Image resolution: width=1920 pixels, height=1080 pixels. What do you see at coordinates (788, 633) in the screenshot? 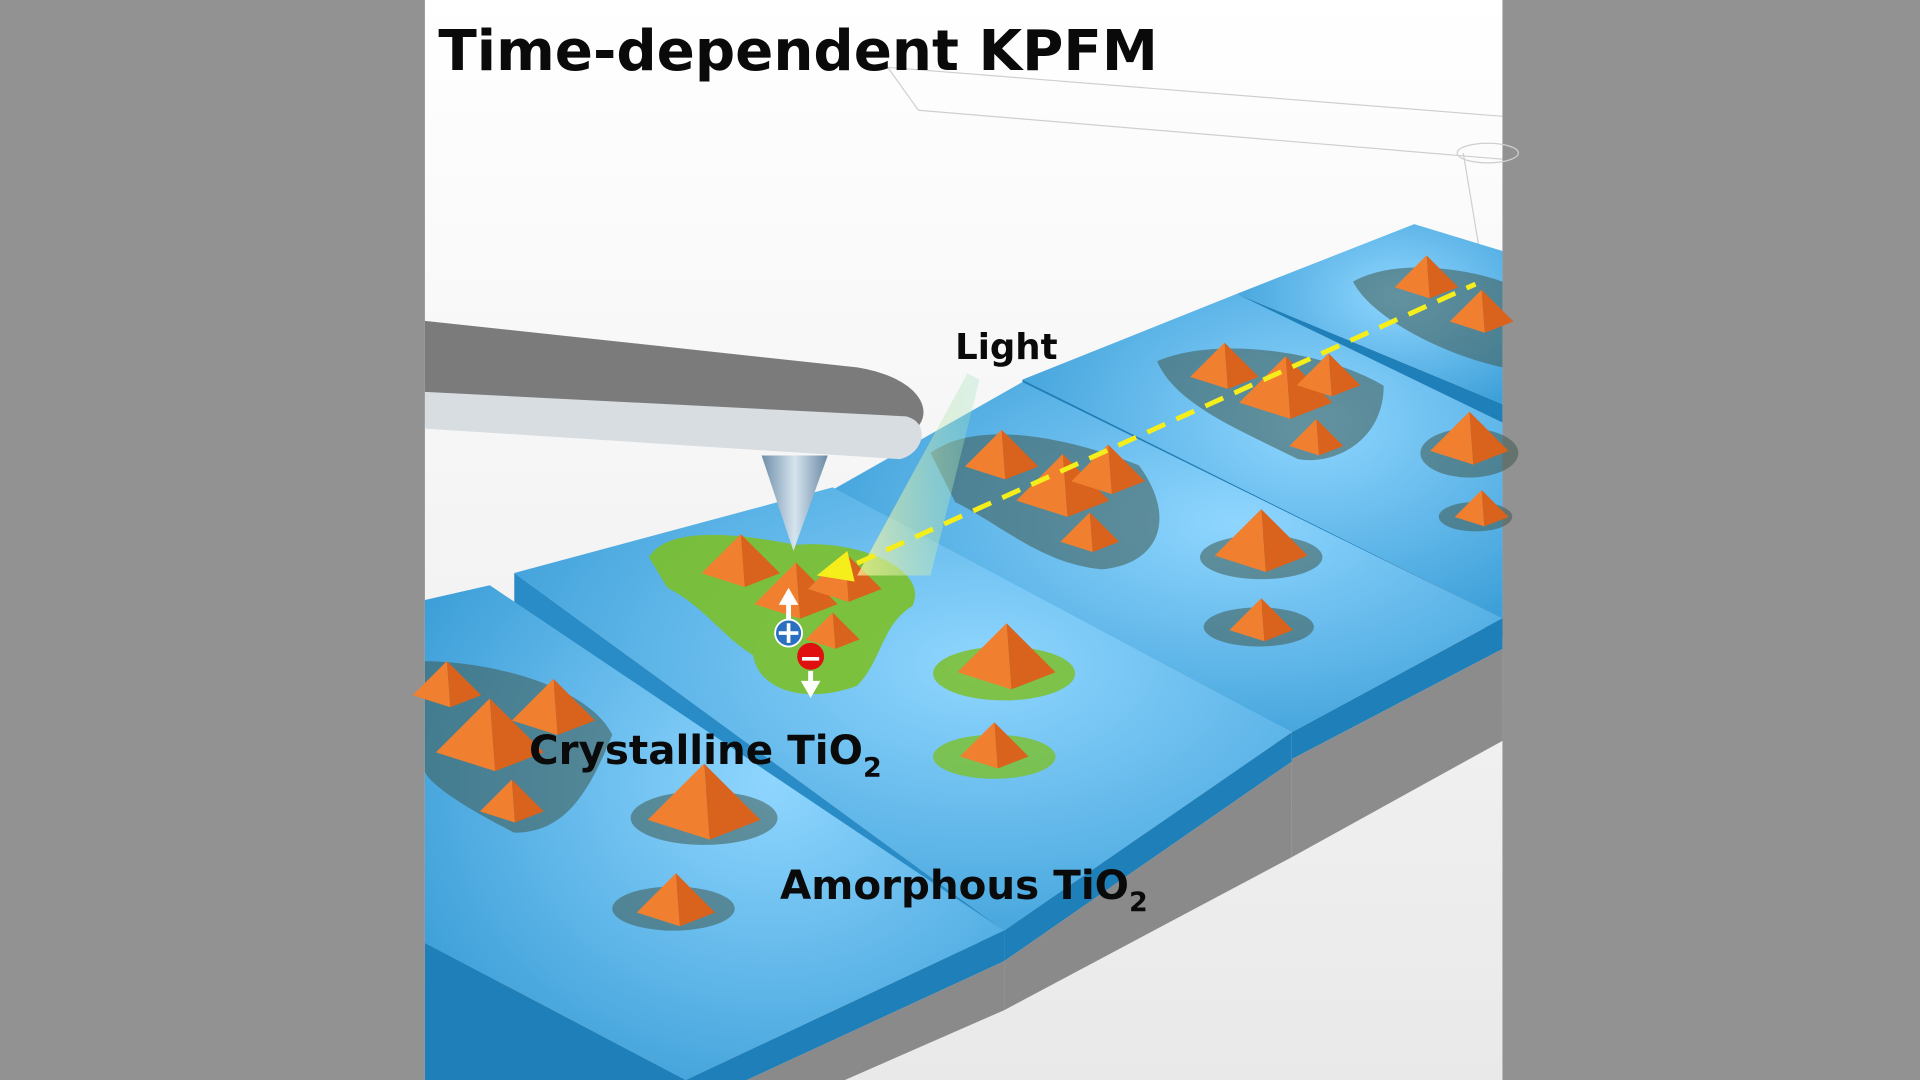
I see `positive-charge-icon` at bounding box center [788, 633].